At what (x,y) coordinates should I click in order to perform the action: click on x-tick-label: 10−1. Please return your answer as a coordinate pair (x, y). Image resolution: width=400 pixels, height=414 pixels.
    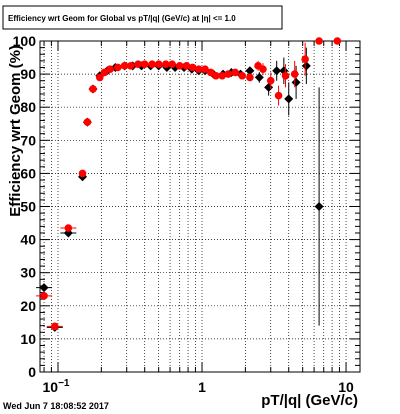
    Looking at the image, I should click on (56, 386).